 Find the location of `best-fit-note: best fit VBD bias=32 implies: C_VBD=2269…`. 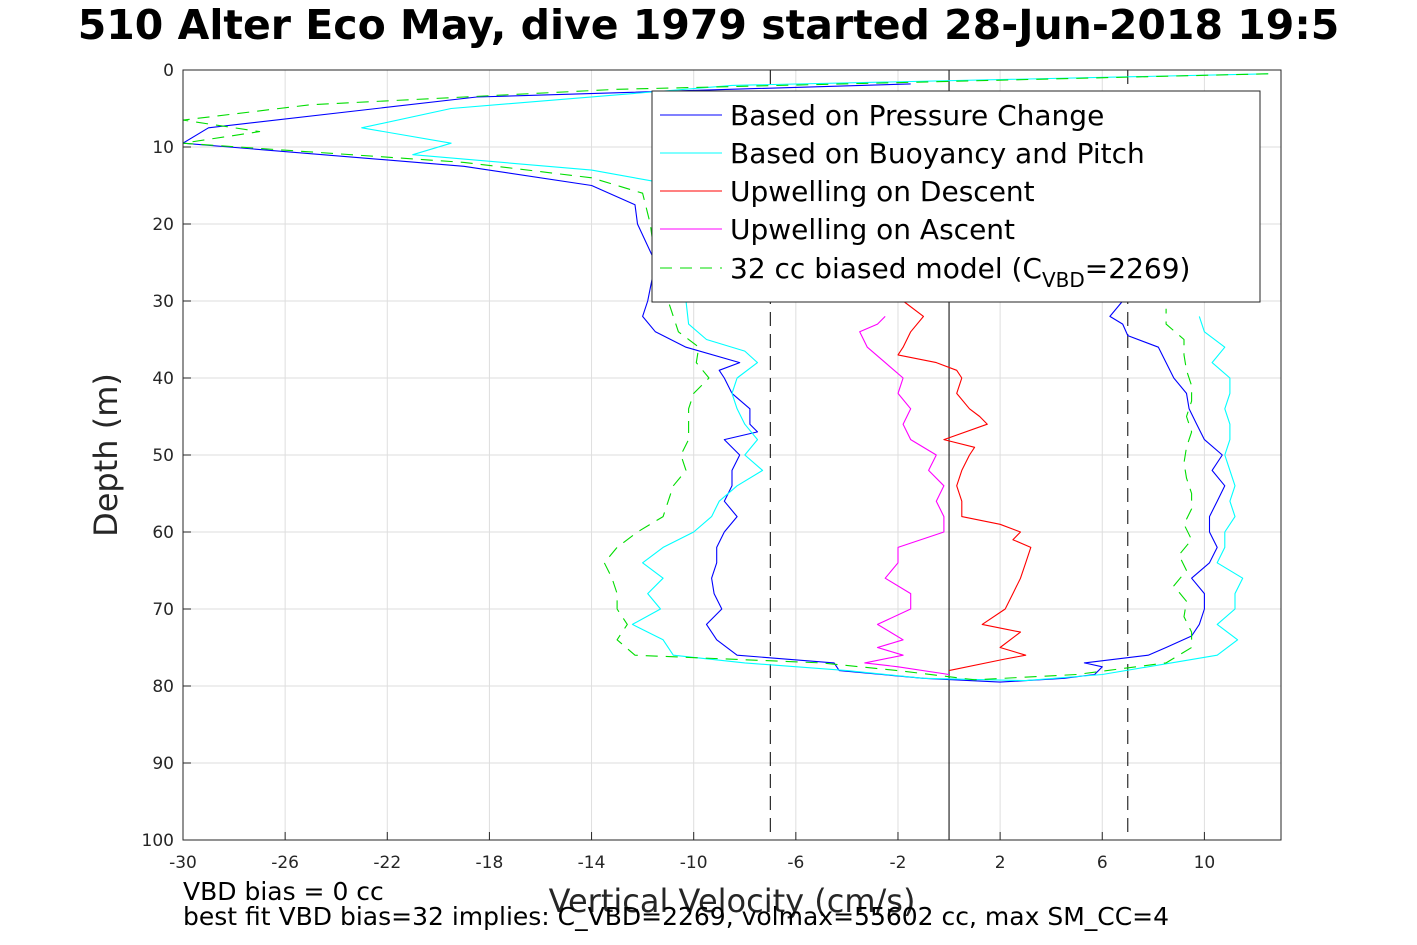

best-fit-note: best fit VBD bias=32 implies: C_VBD=2269… is located at coordinates (676, 916).